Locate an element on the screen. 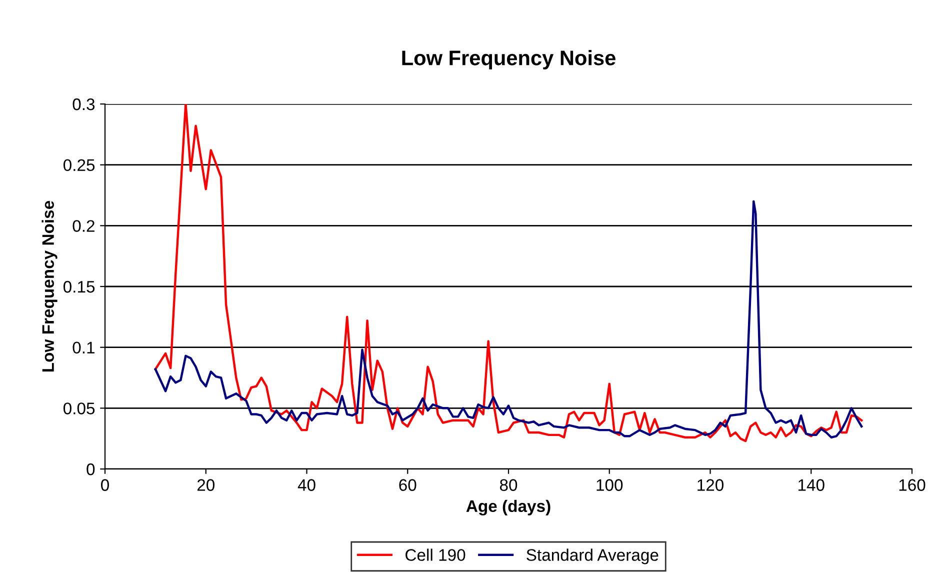  x-tick-label: 140 is located at coordinates (811, 485).